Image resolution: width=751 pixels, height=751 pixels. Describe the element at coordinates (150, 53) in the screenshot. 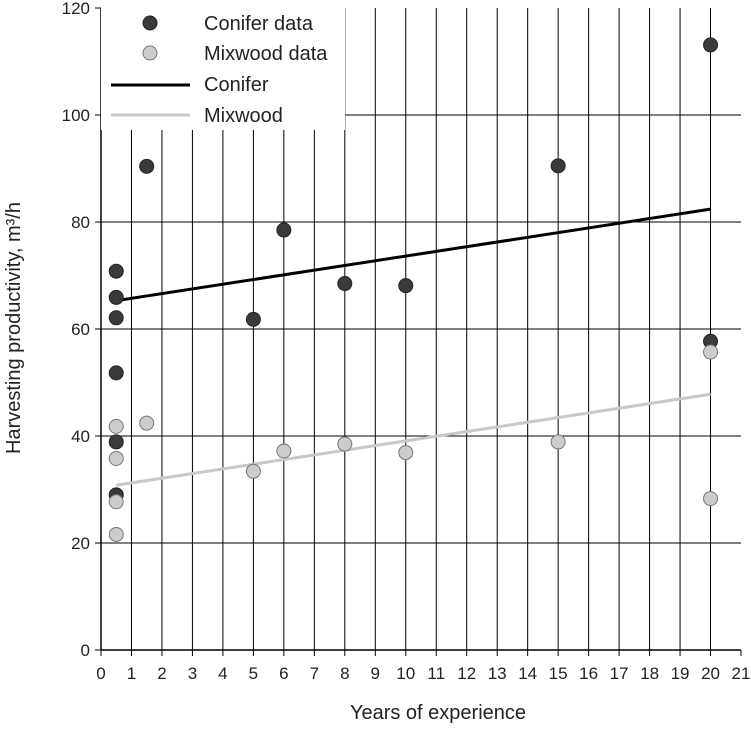

I see `legend-marker-mixwood-data` at that location.